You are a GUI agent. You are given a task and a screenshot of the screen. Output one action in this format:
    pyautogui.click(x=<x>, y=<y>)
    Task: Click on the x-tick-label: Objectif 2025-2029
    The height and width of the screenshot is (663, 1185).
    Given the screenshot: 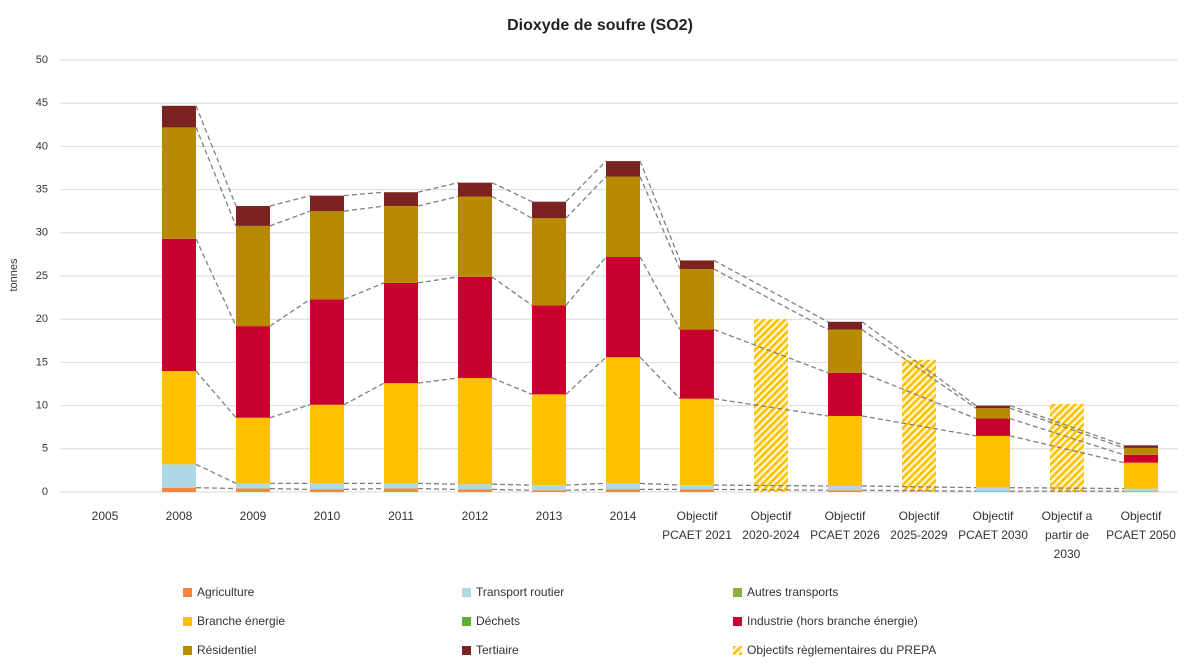 What is the action you would take?
    pyautogui.click(x=919, y=525)
    